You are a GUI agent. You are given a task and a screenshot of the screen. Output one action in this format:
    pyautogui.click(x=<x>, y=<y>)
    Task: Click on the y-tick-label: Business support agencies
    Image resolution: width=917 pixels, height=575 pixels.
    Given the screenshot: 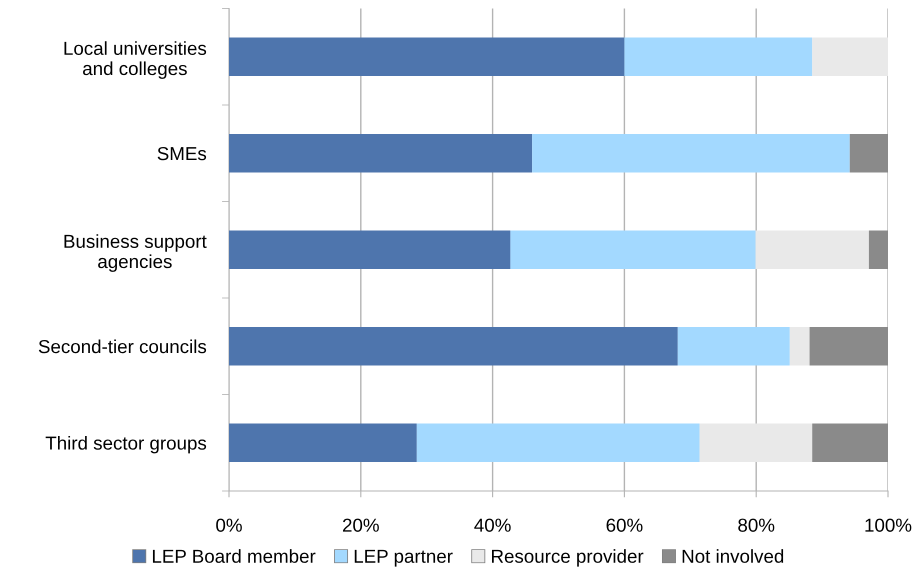 What is the action you would take?
    pyautogui.click(x=135, y=253)
    